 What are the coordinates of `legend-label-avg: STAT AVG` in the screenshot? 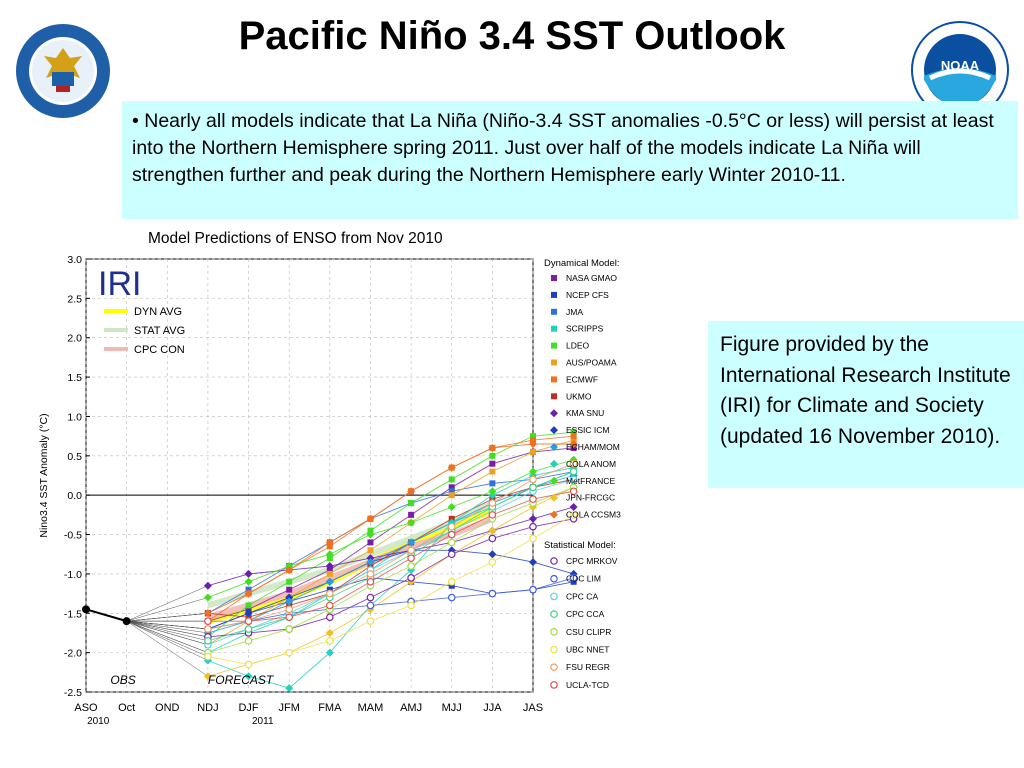 It's located at (159, 331).